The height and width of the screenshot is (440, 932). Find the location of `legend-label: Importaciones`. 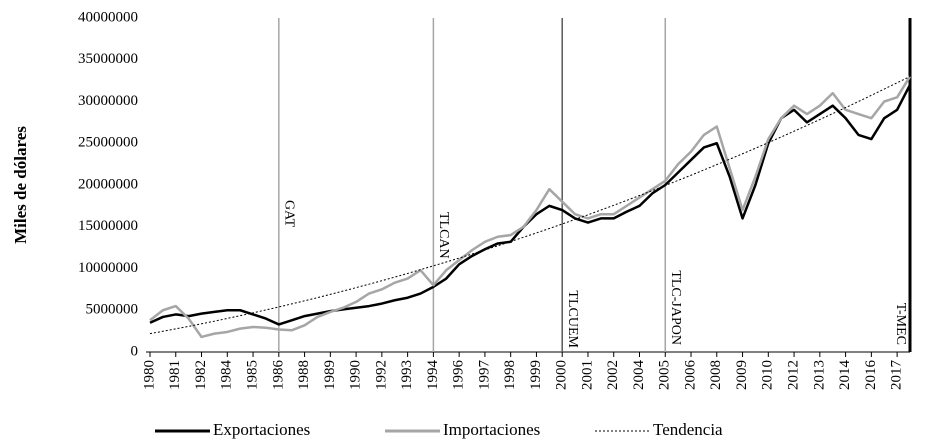

legend-label: Importaciones is located at coordinates (491, 429).